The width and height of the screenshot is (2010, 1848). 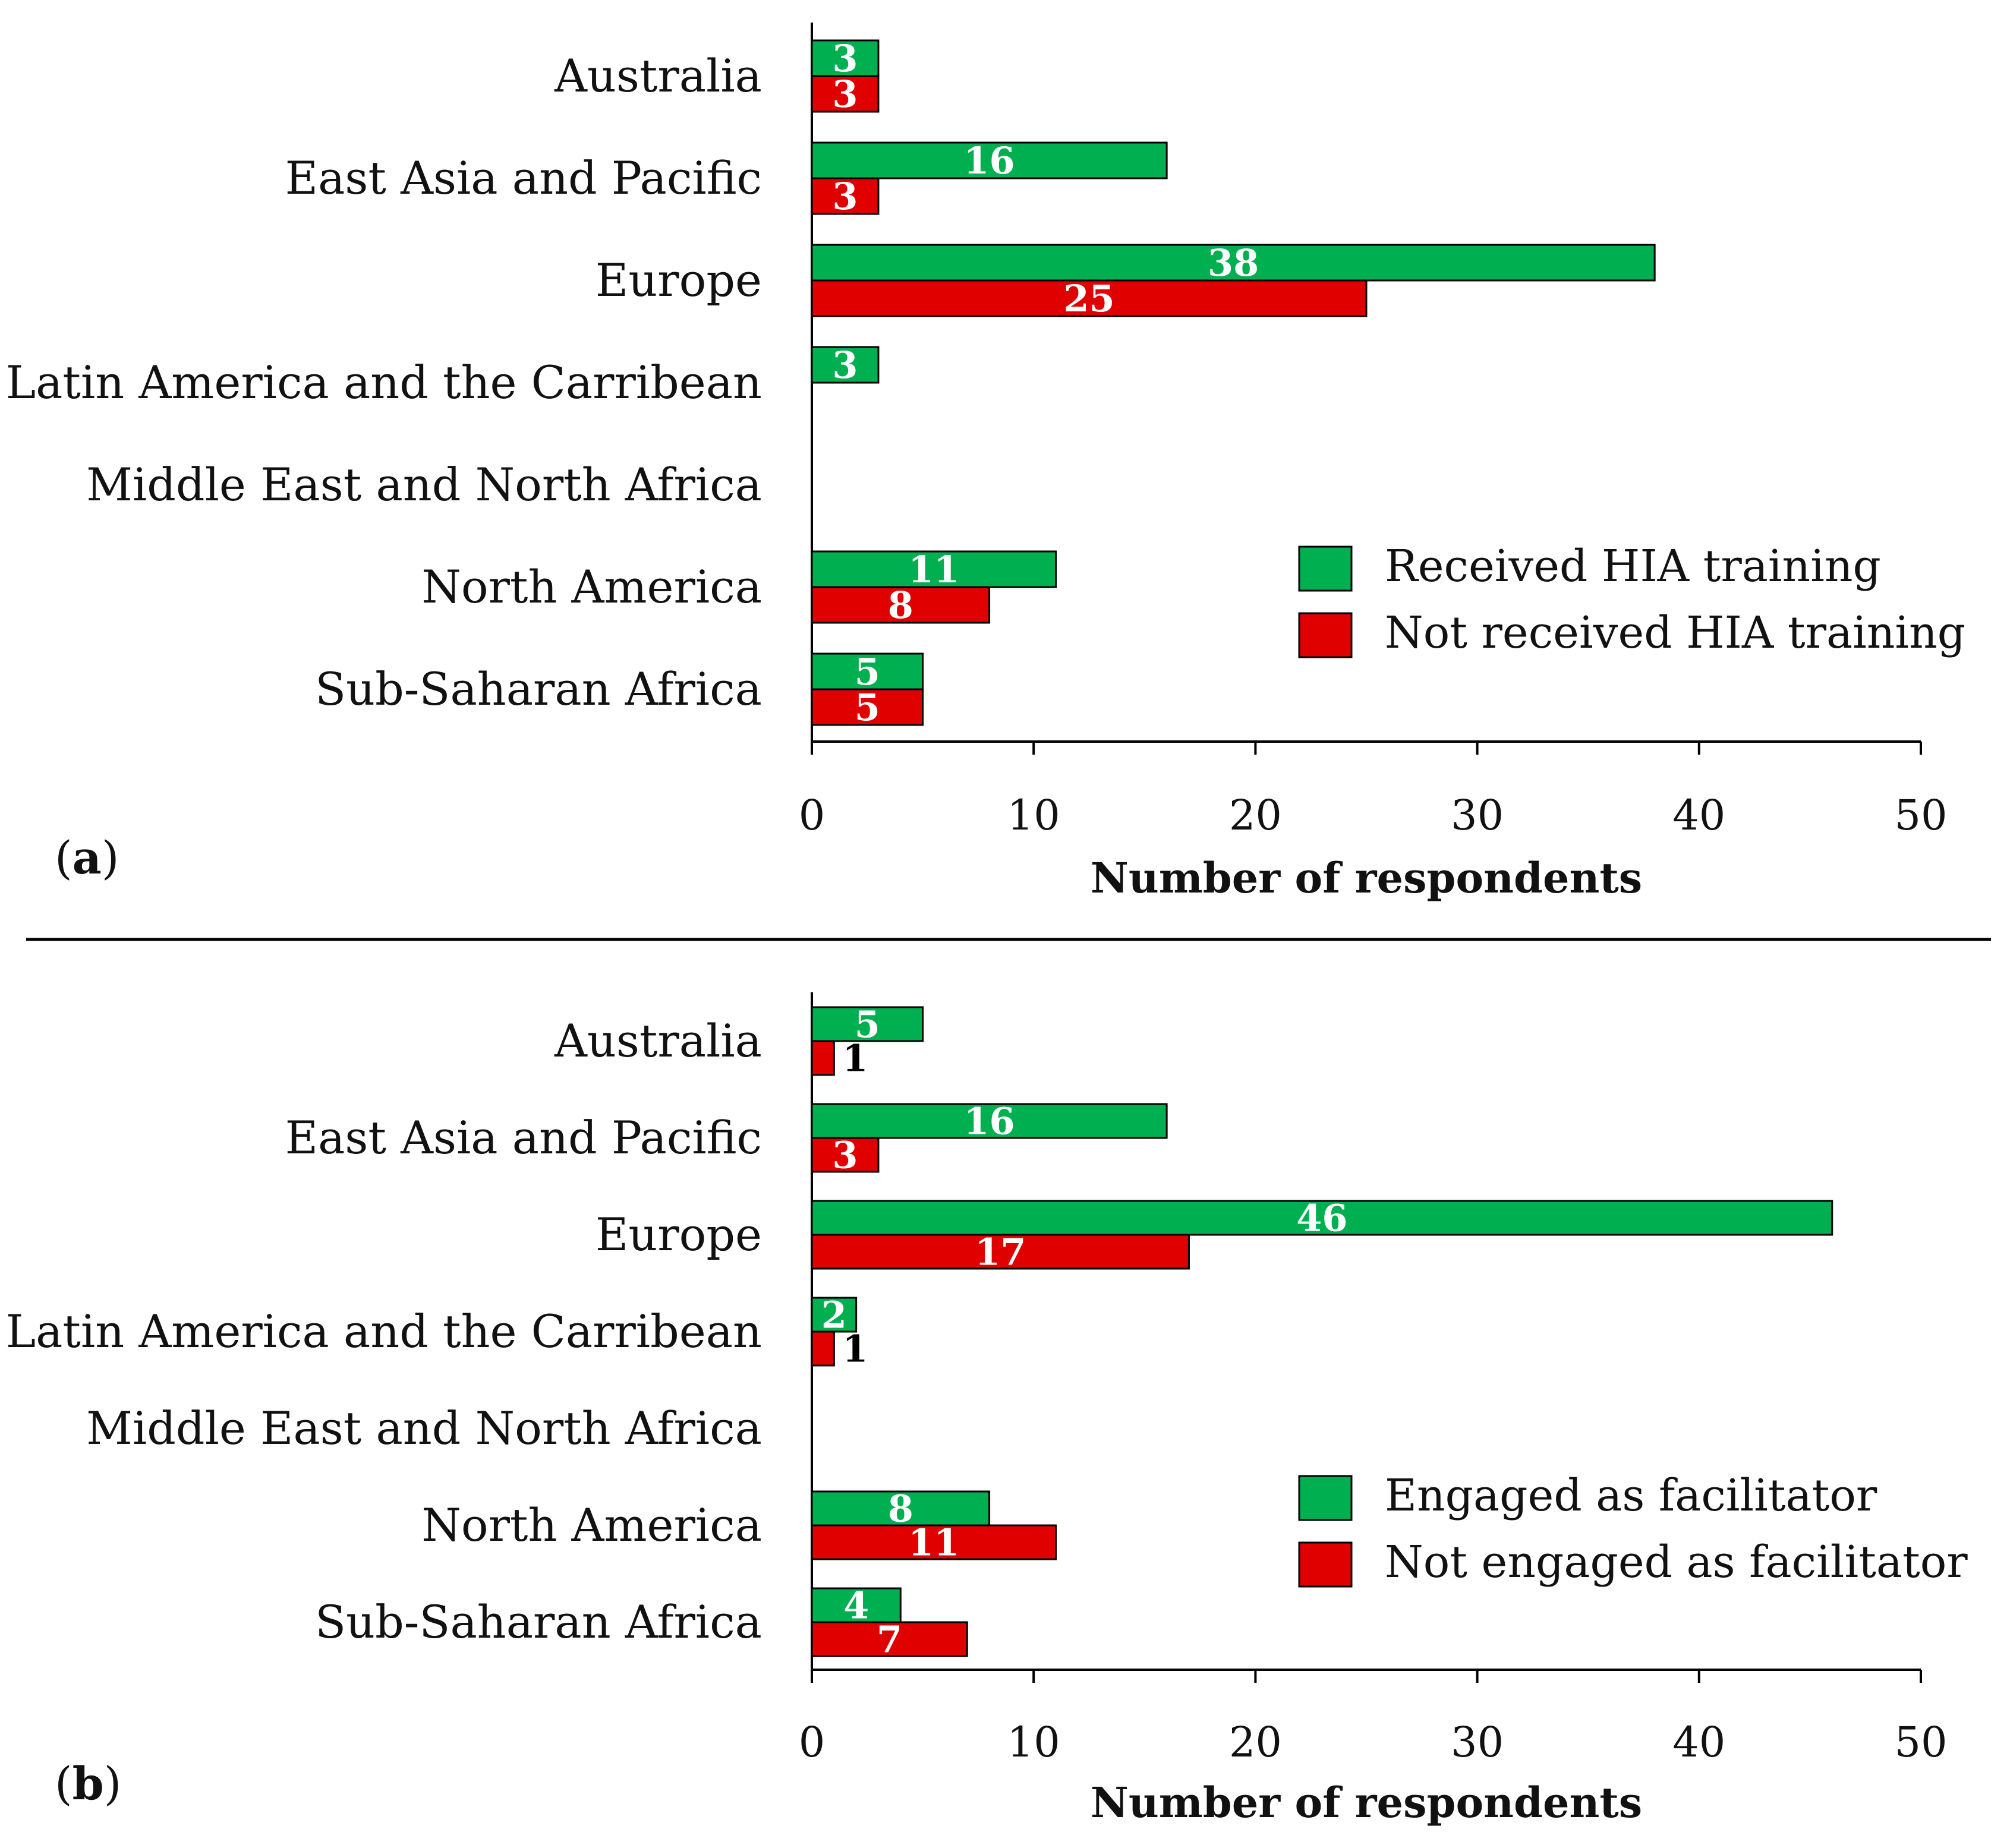 I want to click on panel-label: (a), so click(x=87, y=857).